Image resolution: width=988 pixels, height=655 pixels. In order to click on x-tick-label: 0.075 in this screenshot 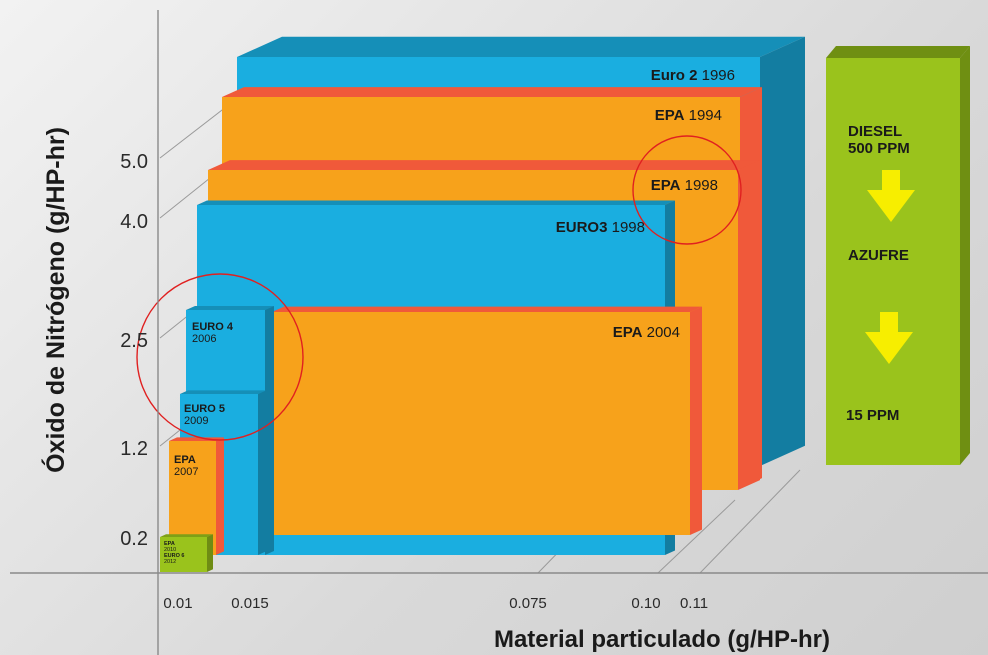, I will do `click(528, 603)`.